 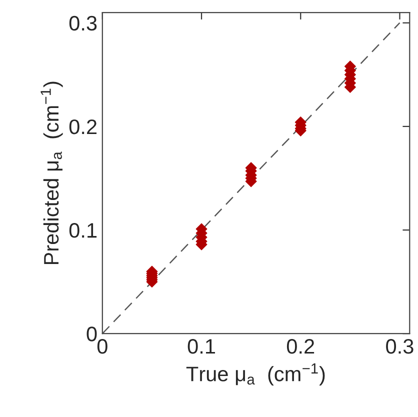 I want to click on y-tick-label: 0.1, so click(x=83, y=230).